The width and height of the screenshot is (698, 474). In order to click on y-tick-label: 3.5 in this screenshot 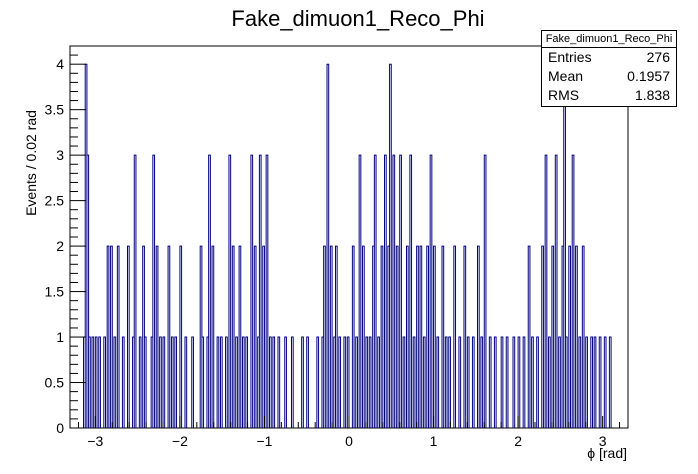, I will do `click(55, 110)`.